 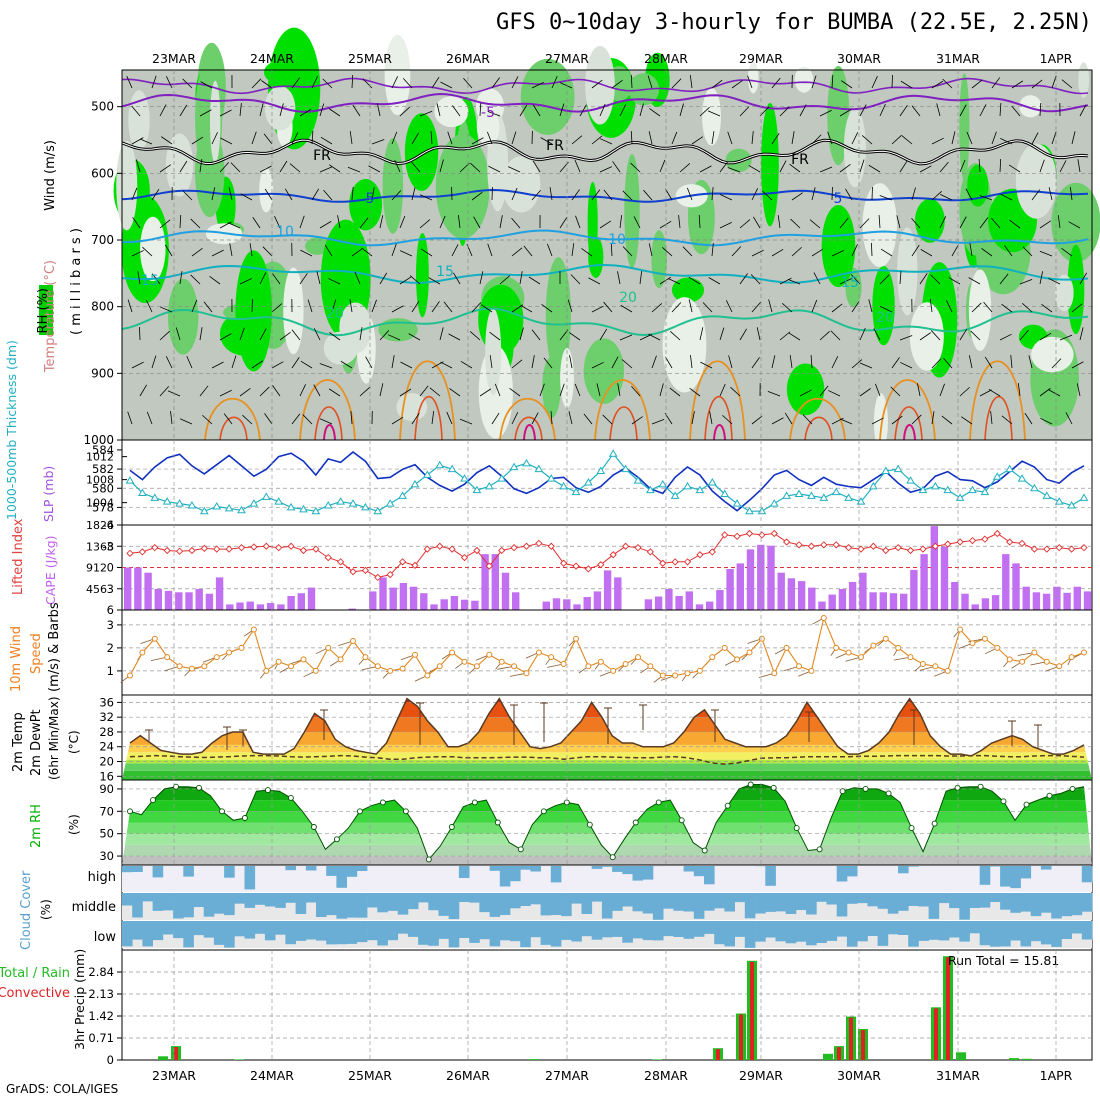 What do you see at coordinates (980, 310) in the screenshot?
I see `rh-blob-dry` at bounding box center [980, 310].